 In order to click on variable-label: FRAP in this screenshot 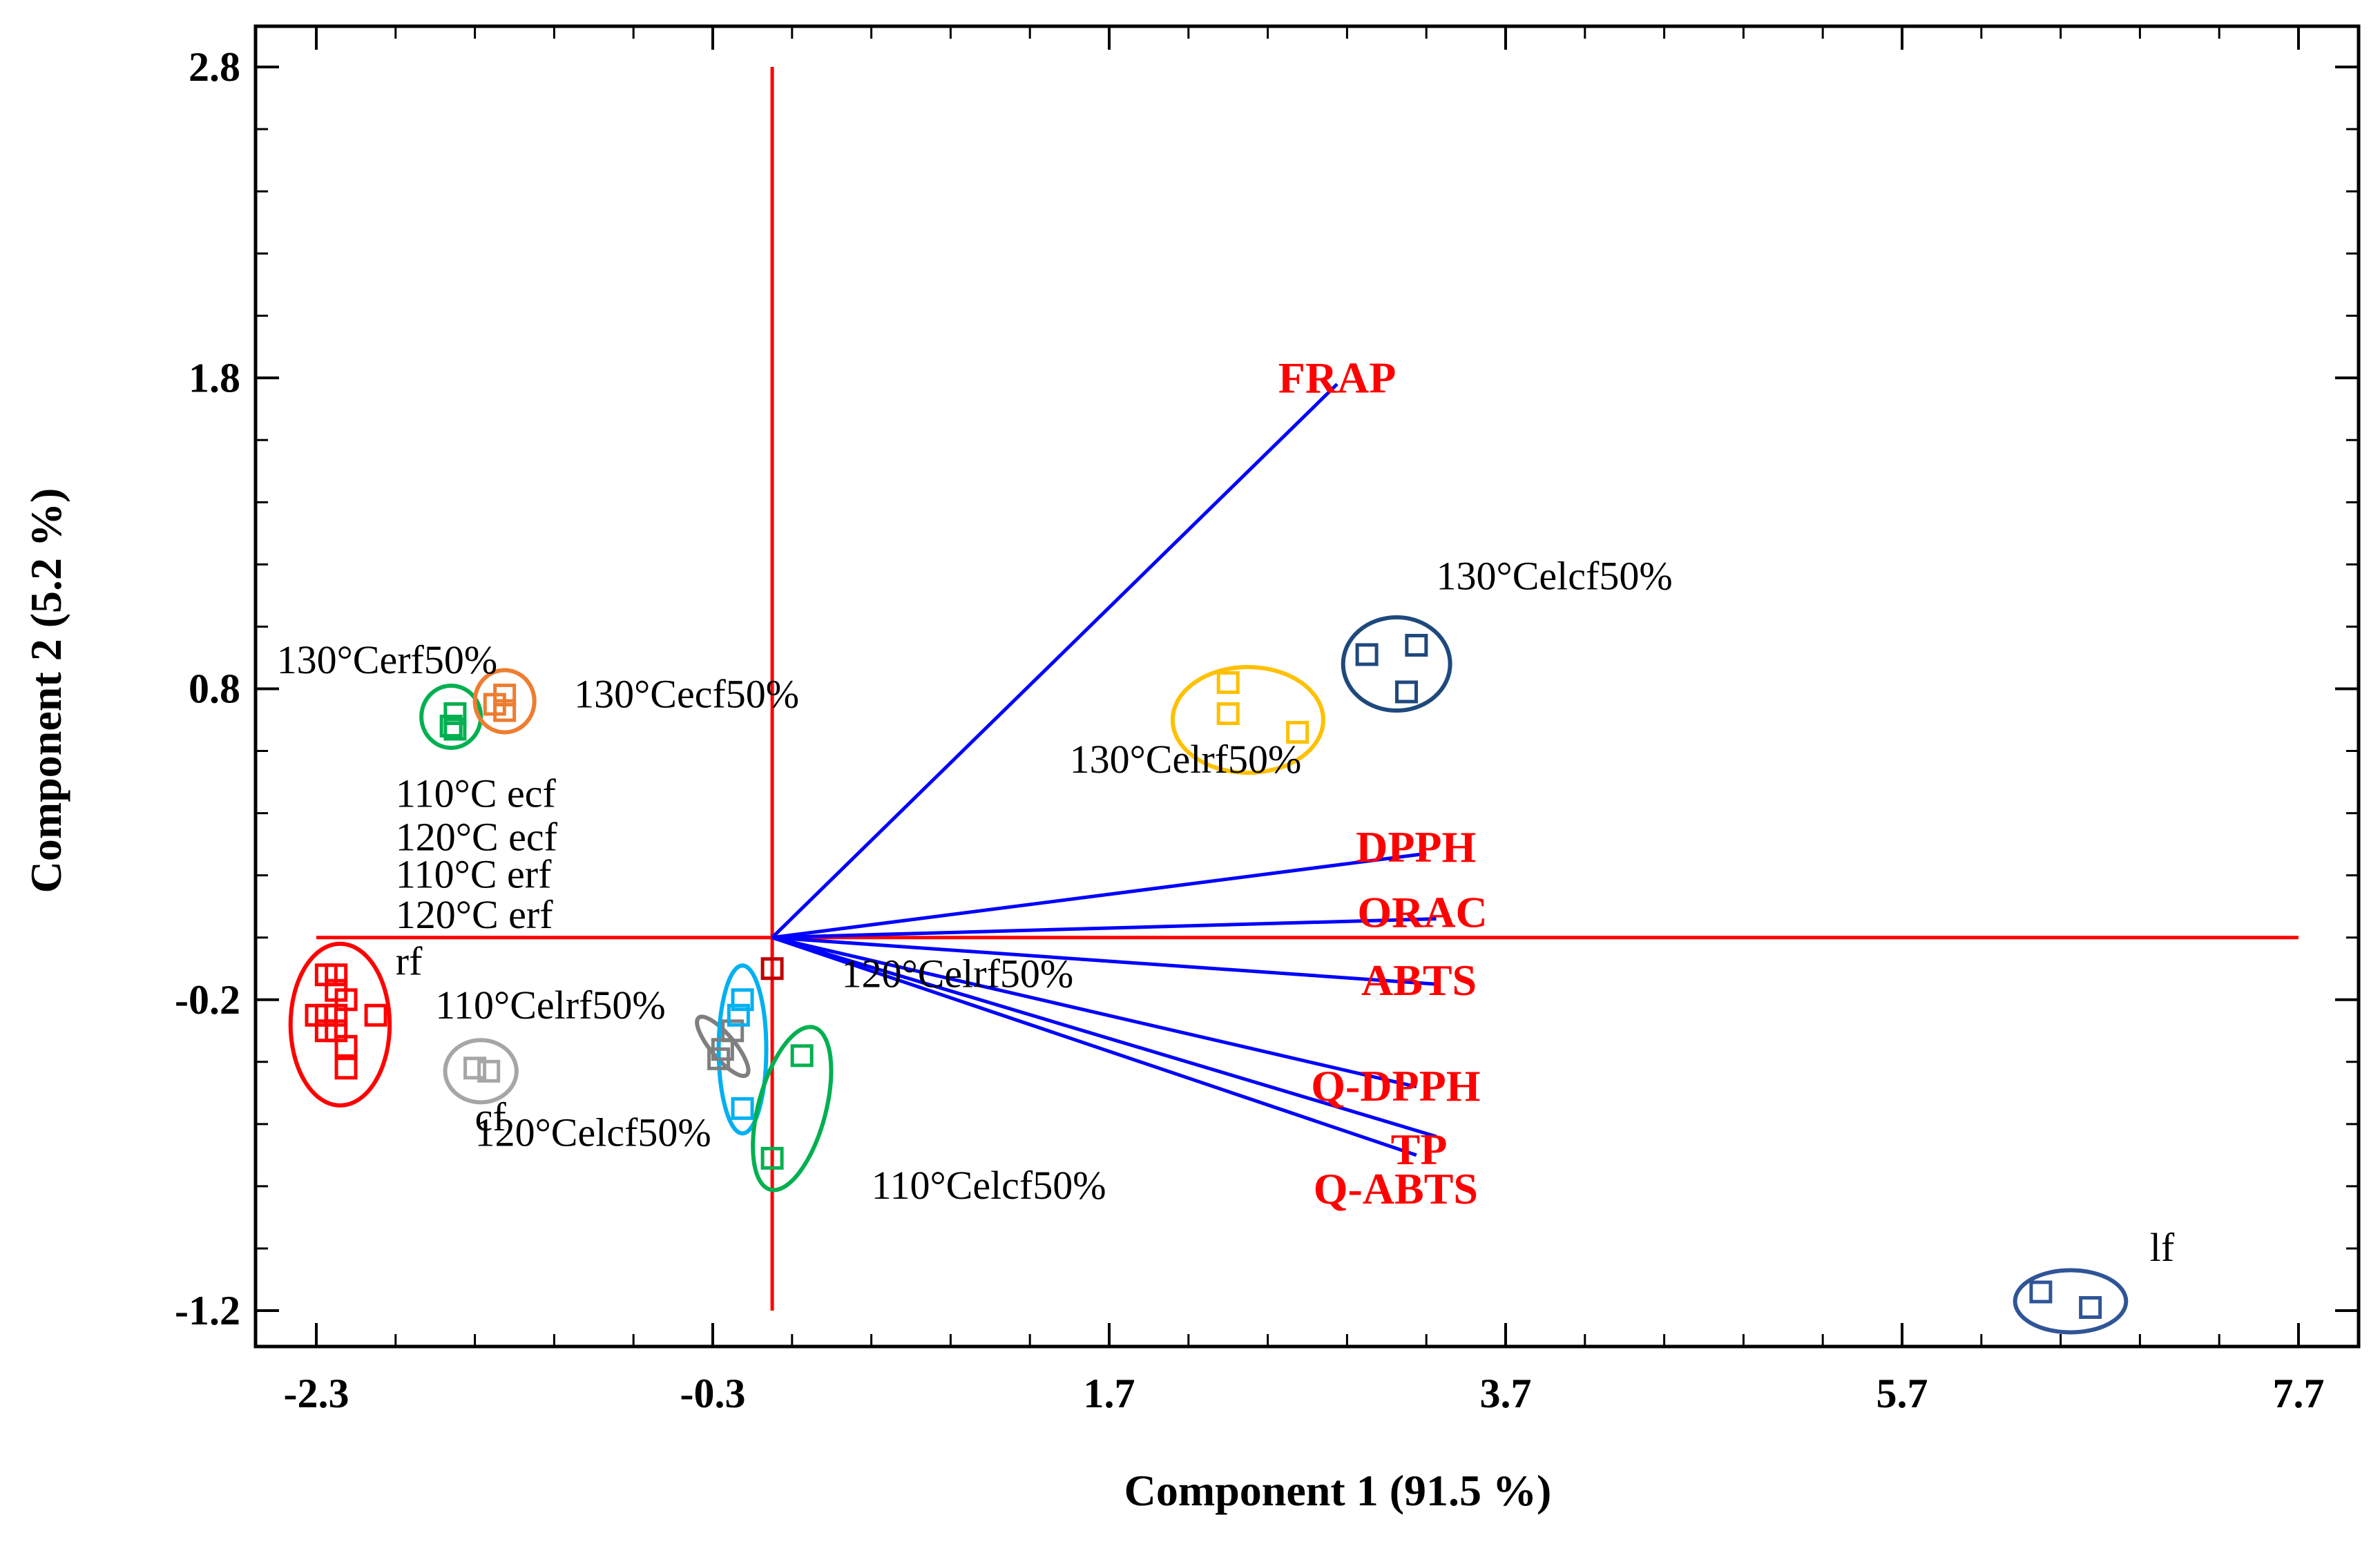, I will do `click(1337, 377)`.